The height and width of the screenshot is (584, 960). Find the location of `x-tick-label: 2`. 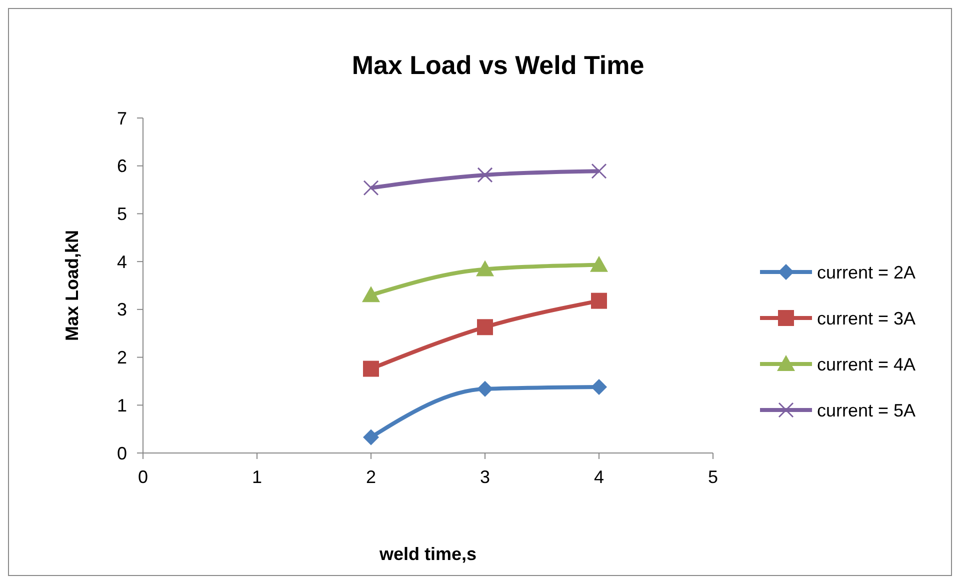

x-tick-label: 2 is located at coordinates (371, 477).